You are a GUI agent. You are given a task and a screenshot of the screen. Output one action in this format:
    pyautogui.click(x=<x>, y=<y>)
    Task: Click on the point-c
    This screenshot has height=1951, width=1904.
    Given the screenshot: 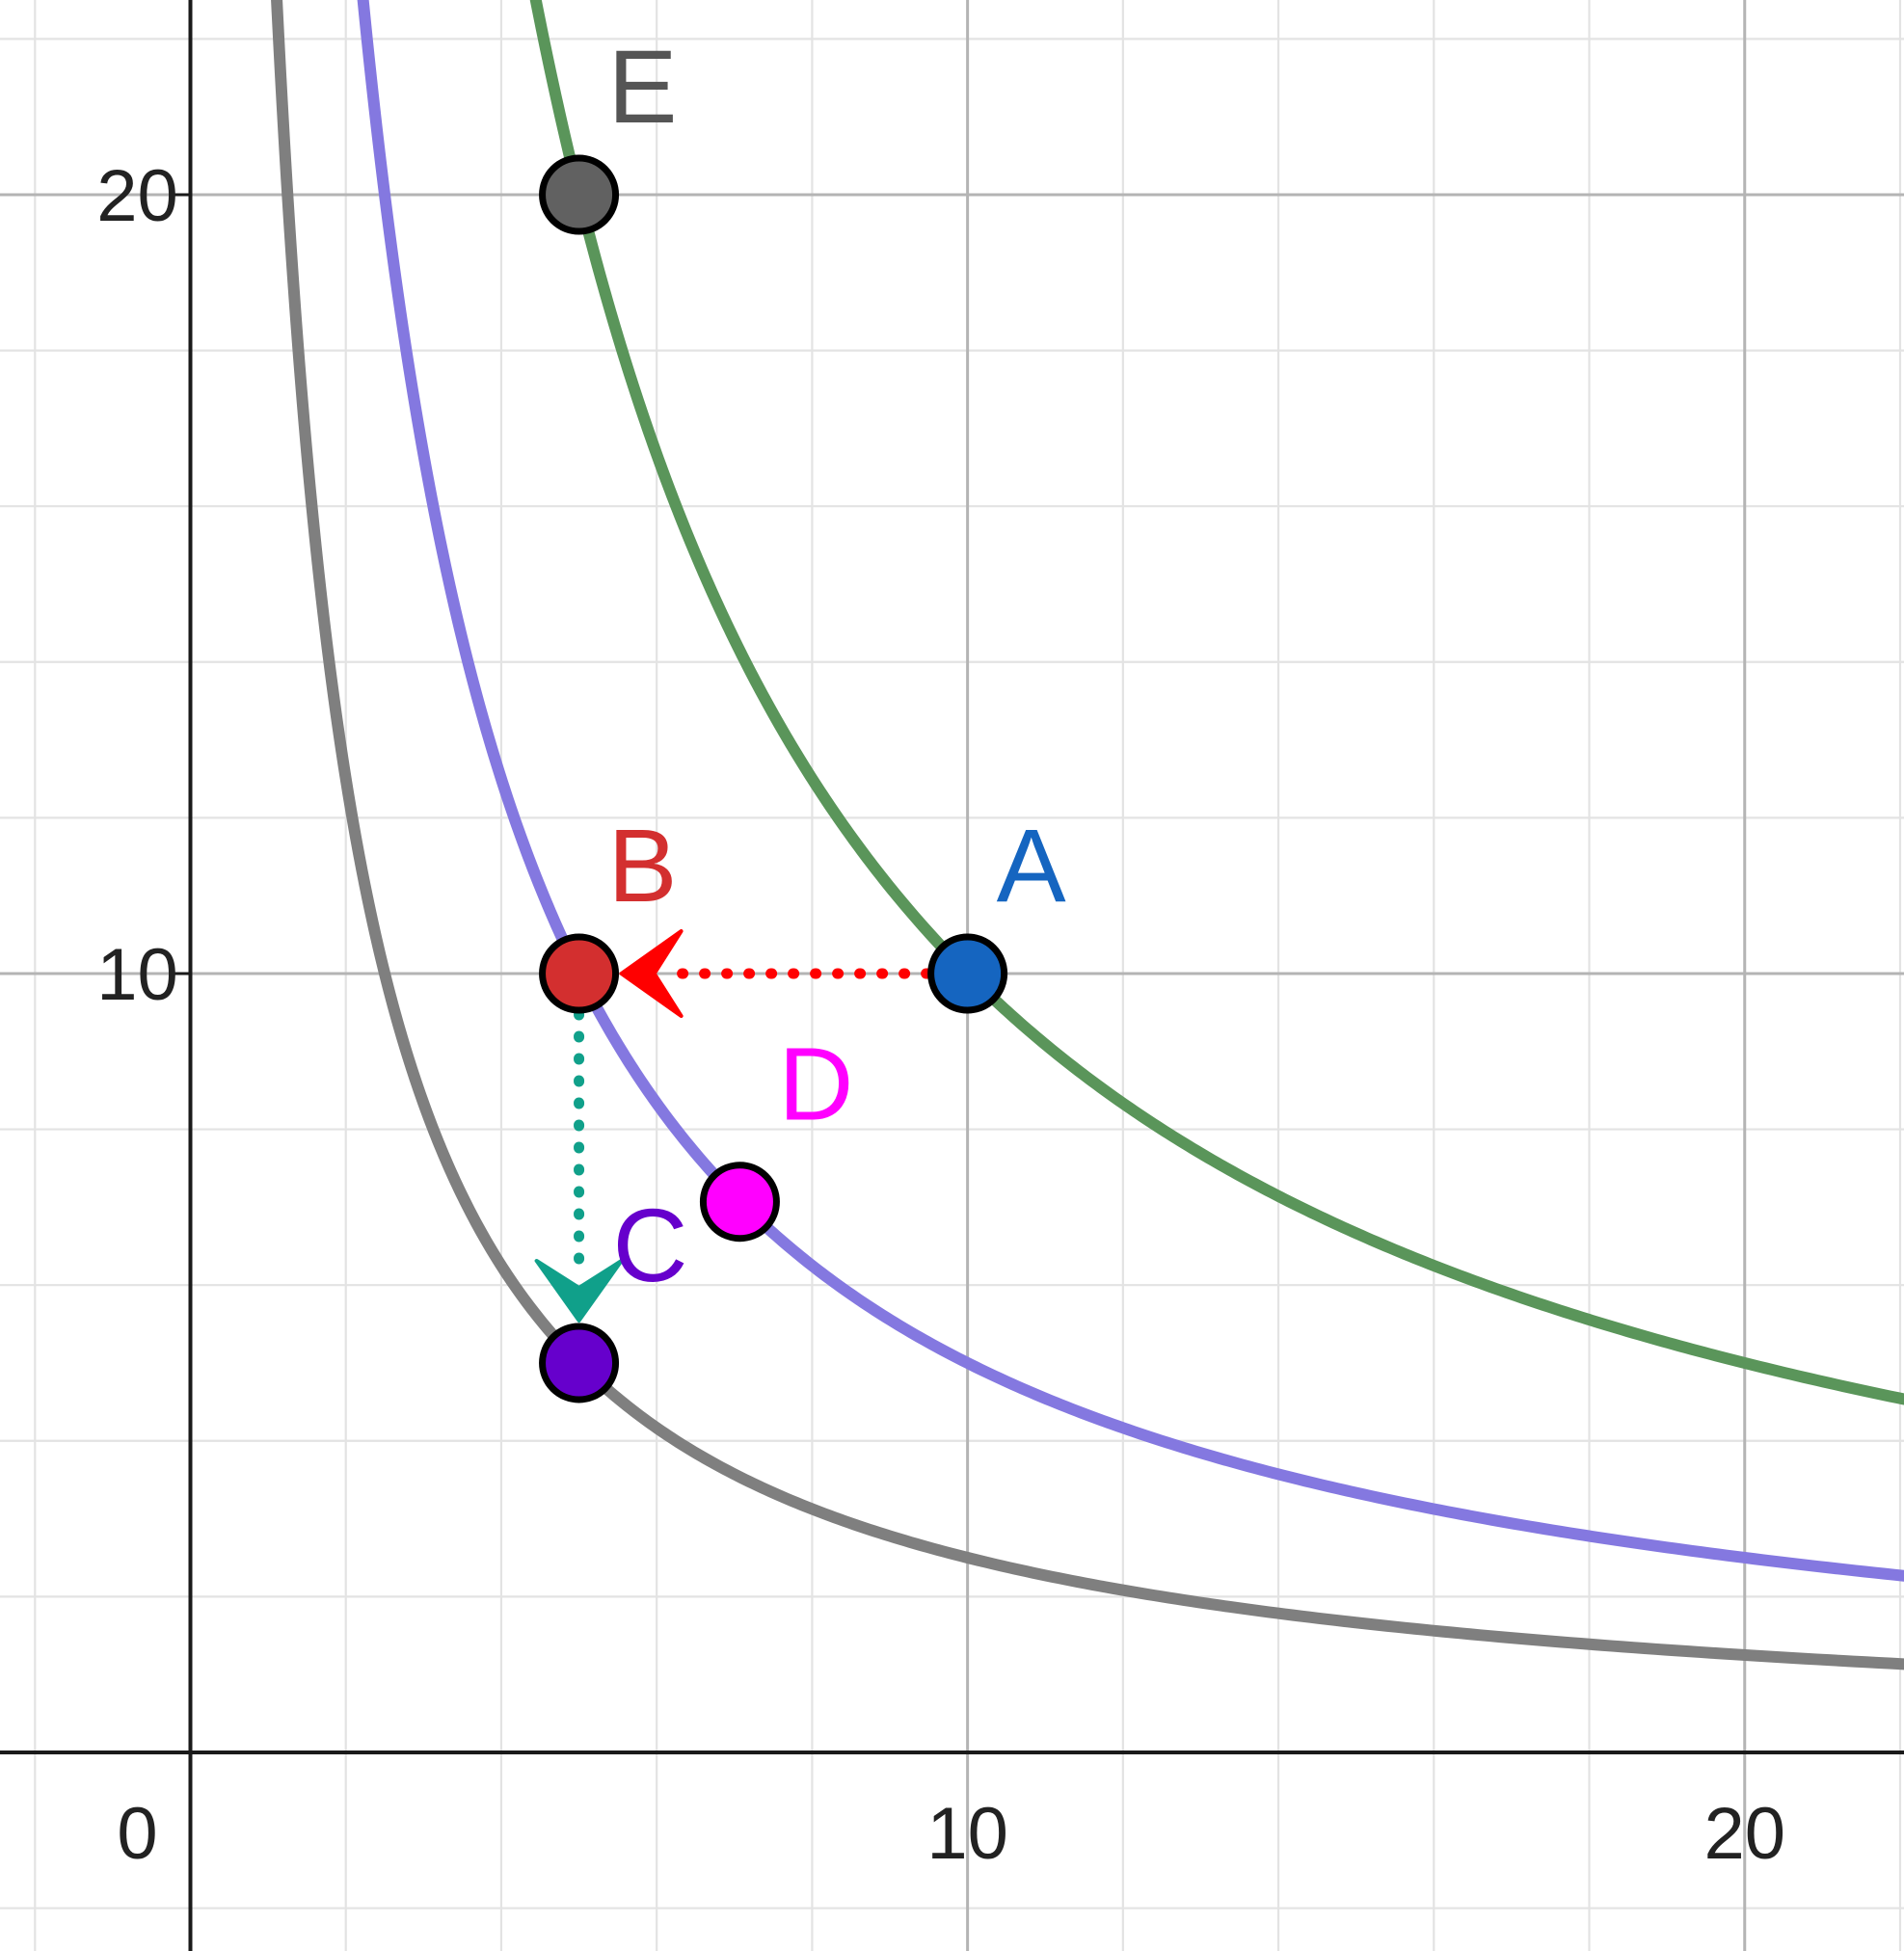 What is the action you would take?
    pyautogui.click(x=579, y=1363)
    